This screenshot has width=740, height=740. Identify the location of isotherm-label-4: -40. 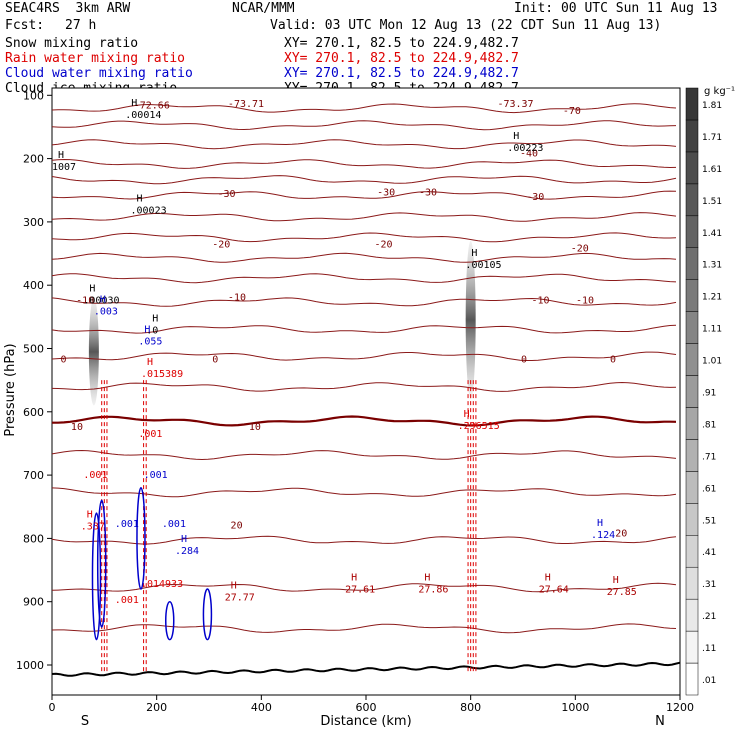
(529, 153).